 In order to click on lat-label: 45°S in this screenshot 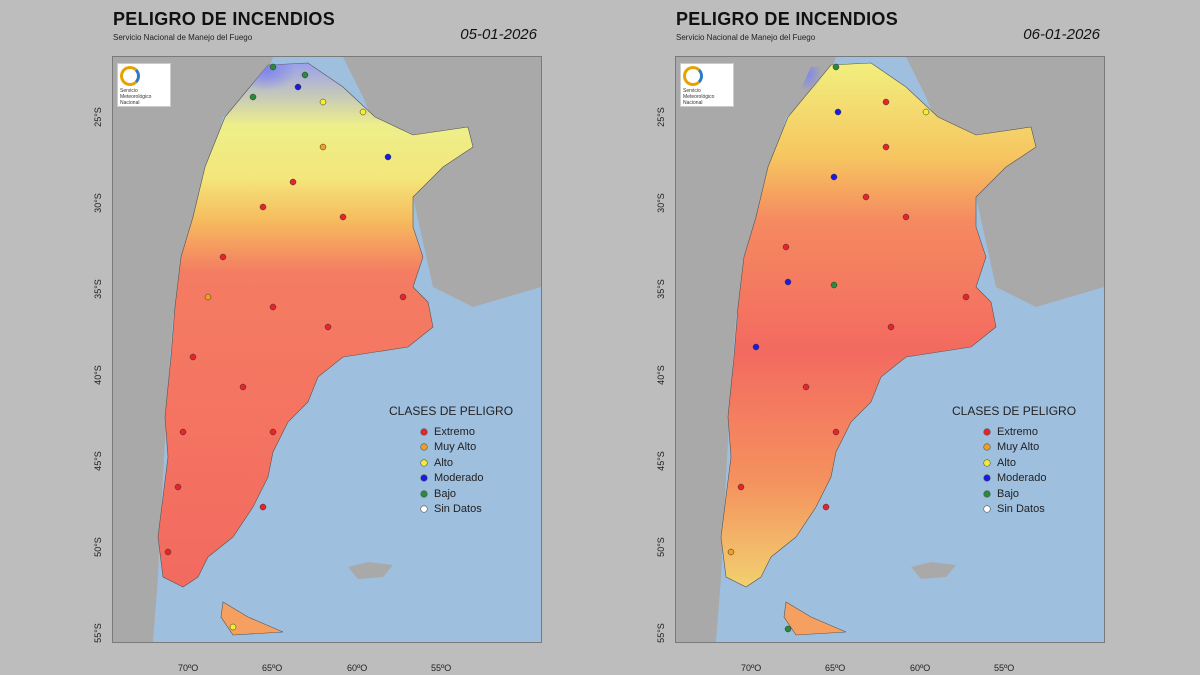, I will do `click(661, 461)`.